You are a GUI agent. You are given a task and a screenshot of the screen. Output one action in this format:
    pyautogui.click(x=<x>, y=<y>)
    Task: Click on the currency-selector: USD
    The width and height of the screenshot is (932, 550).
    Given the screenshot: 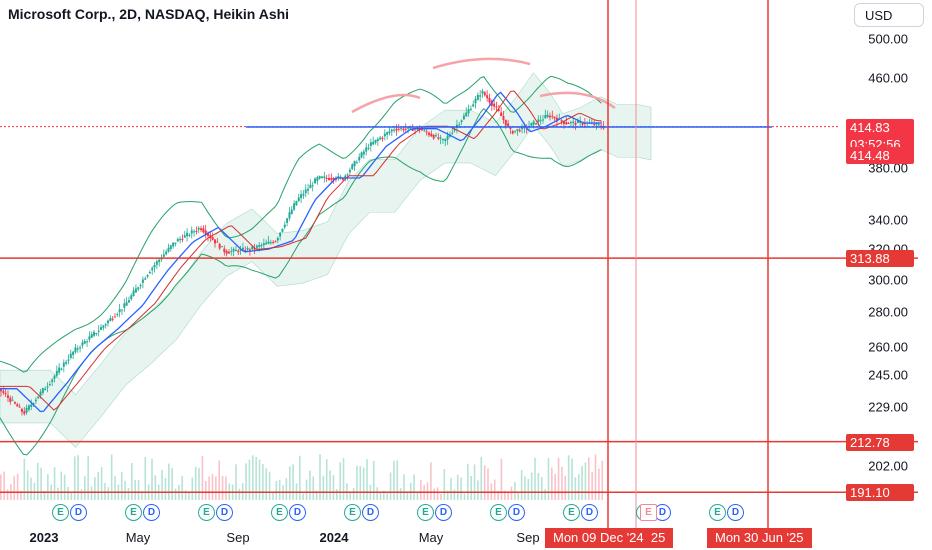 What is the action you would take?
    pyautogui.click(x=889, y=15)
    